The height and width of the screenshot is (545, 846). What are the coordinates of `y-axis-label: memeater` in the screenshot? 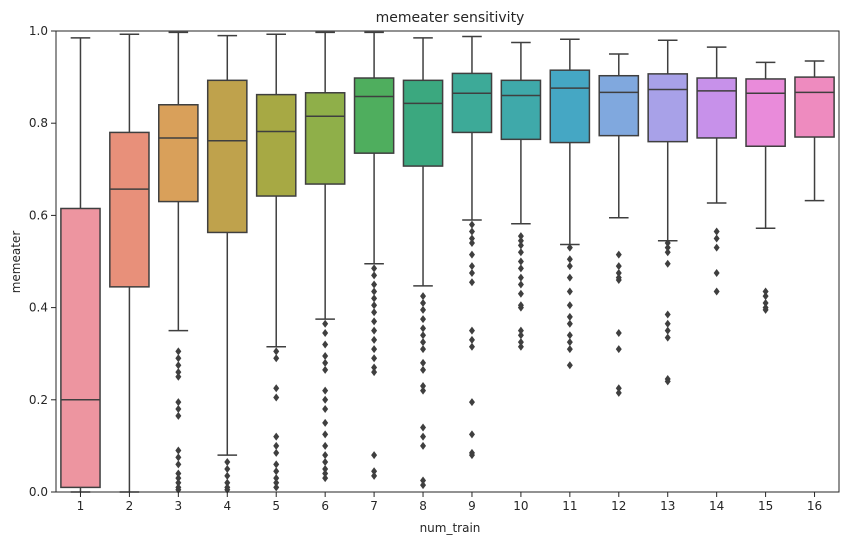 It's located at (16, 262).